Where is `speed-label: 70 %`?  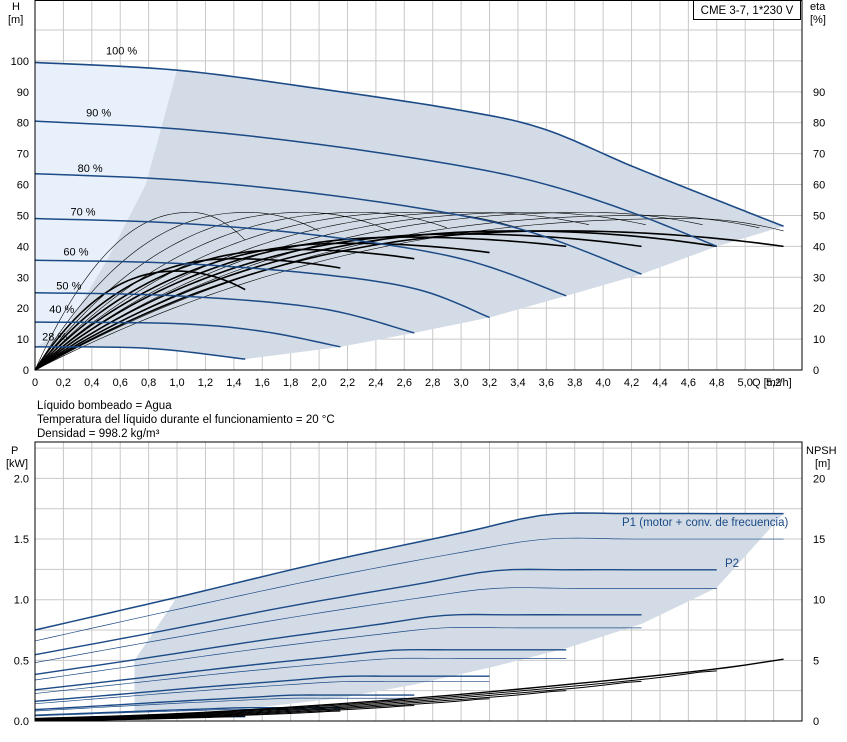 speed-label: 70 % is located at coordinates (83, 212).